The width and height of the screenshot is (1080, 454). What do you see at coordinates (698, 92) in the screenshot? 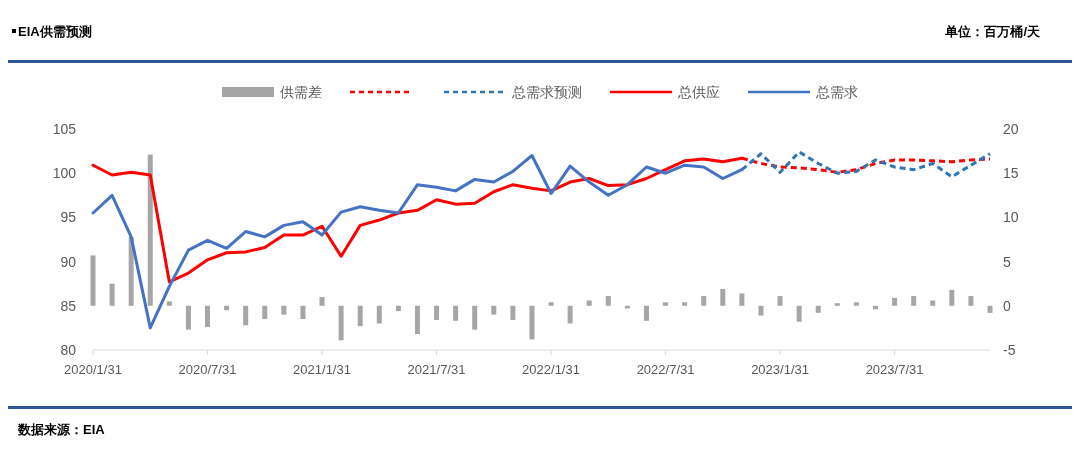
I see `legend-label: 总供应` at bounding box center [698, 92].